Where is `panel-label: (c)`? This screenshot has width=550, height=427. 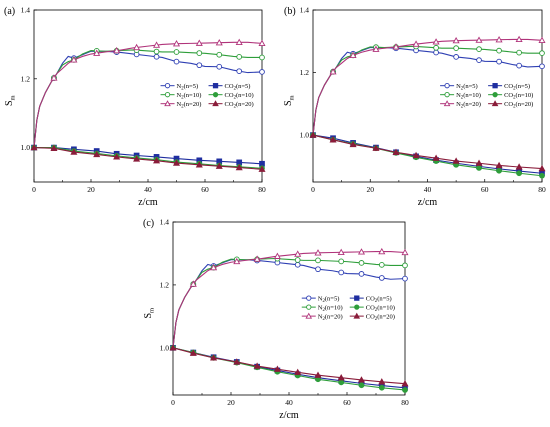 panel-label: (c) is located at coordinates (148, 223).